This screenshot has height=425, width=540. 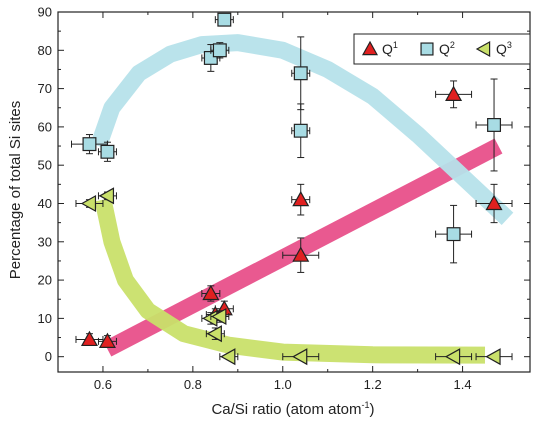 What do you see at coordinates (45, 88) in the screenshot?
I see `y-tick-label: 70` at bounding box center [45, 88].